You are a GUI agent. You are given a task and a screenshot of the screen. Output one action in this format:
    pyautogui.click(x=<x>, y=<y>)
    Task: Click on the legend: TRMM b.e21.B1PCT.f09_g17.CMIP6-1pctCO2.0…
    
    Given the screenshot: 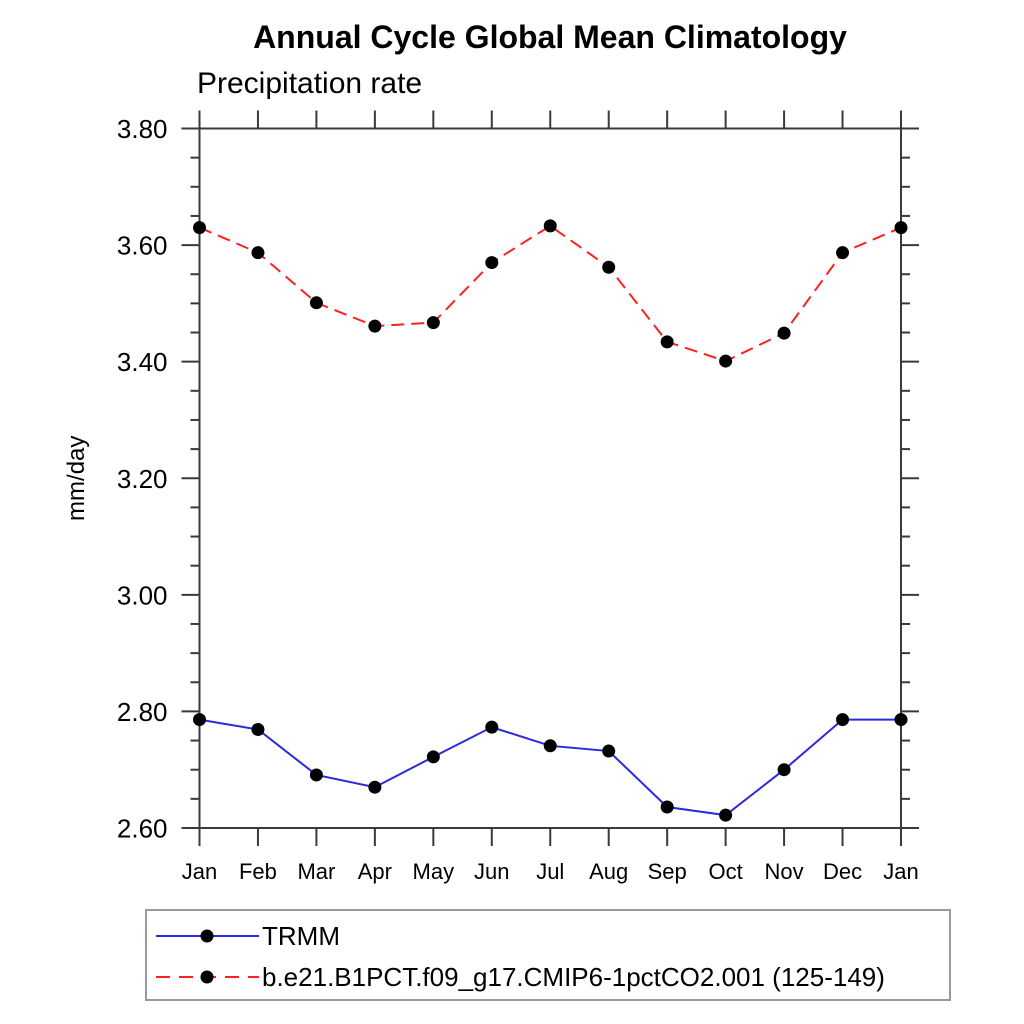 What is the action you would take?
    pyautogui.click(x=548, y=955)
    